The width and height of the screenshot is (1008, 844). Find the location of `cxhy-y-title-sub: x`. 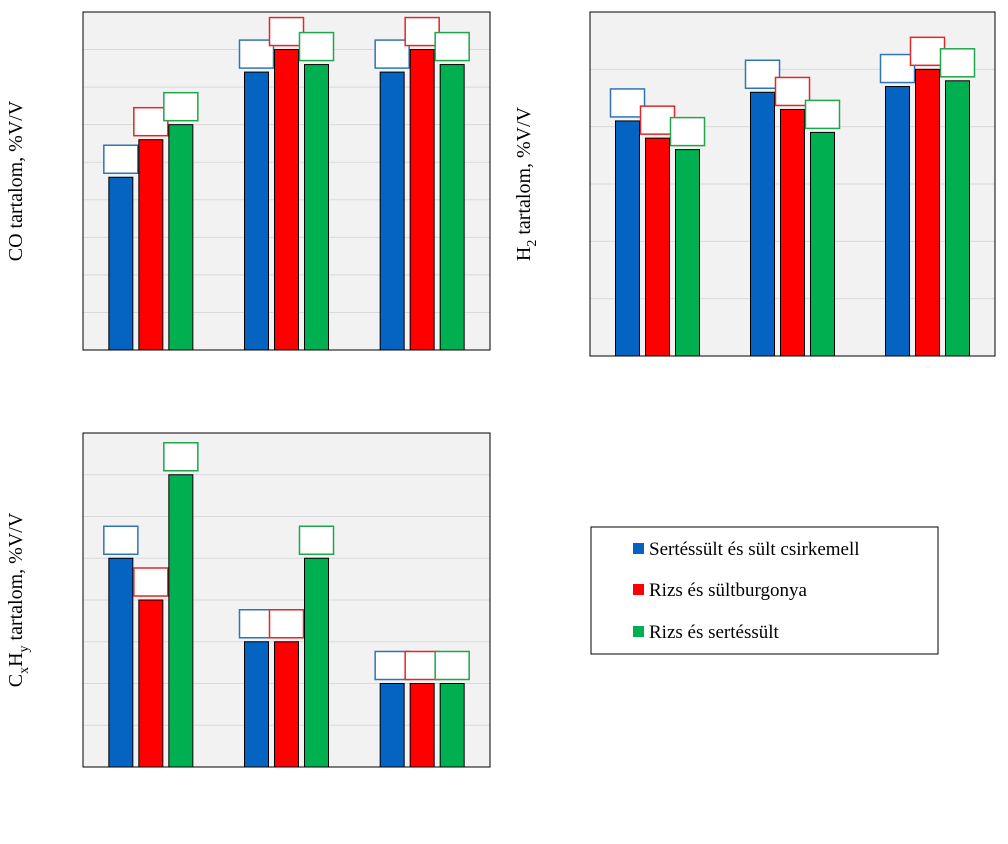

cxhy-y-title-sub: x is located at coordinates (24, 670).